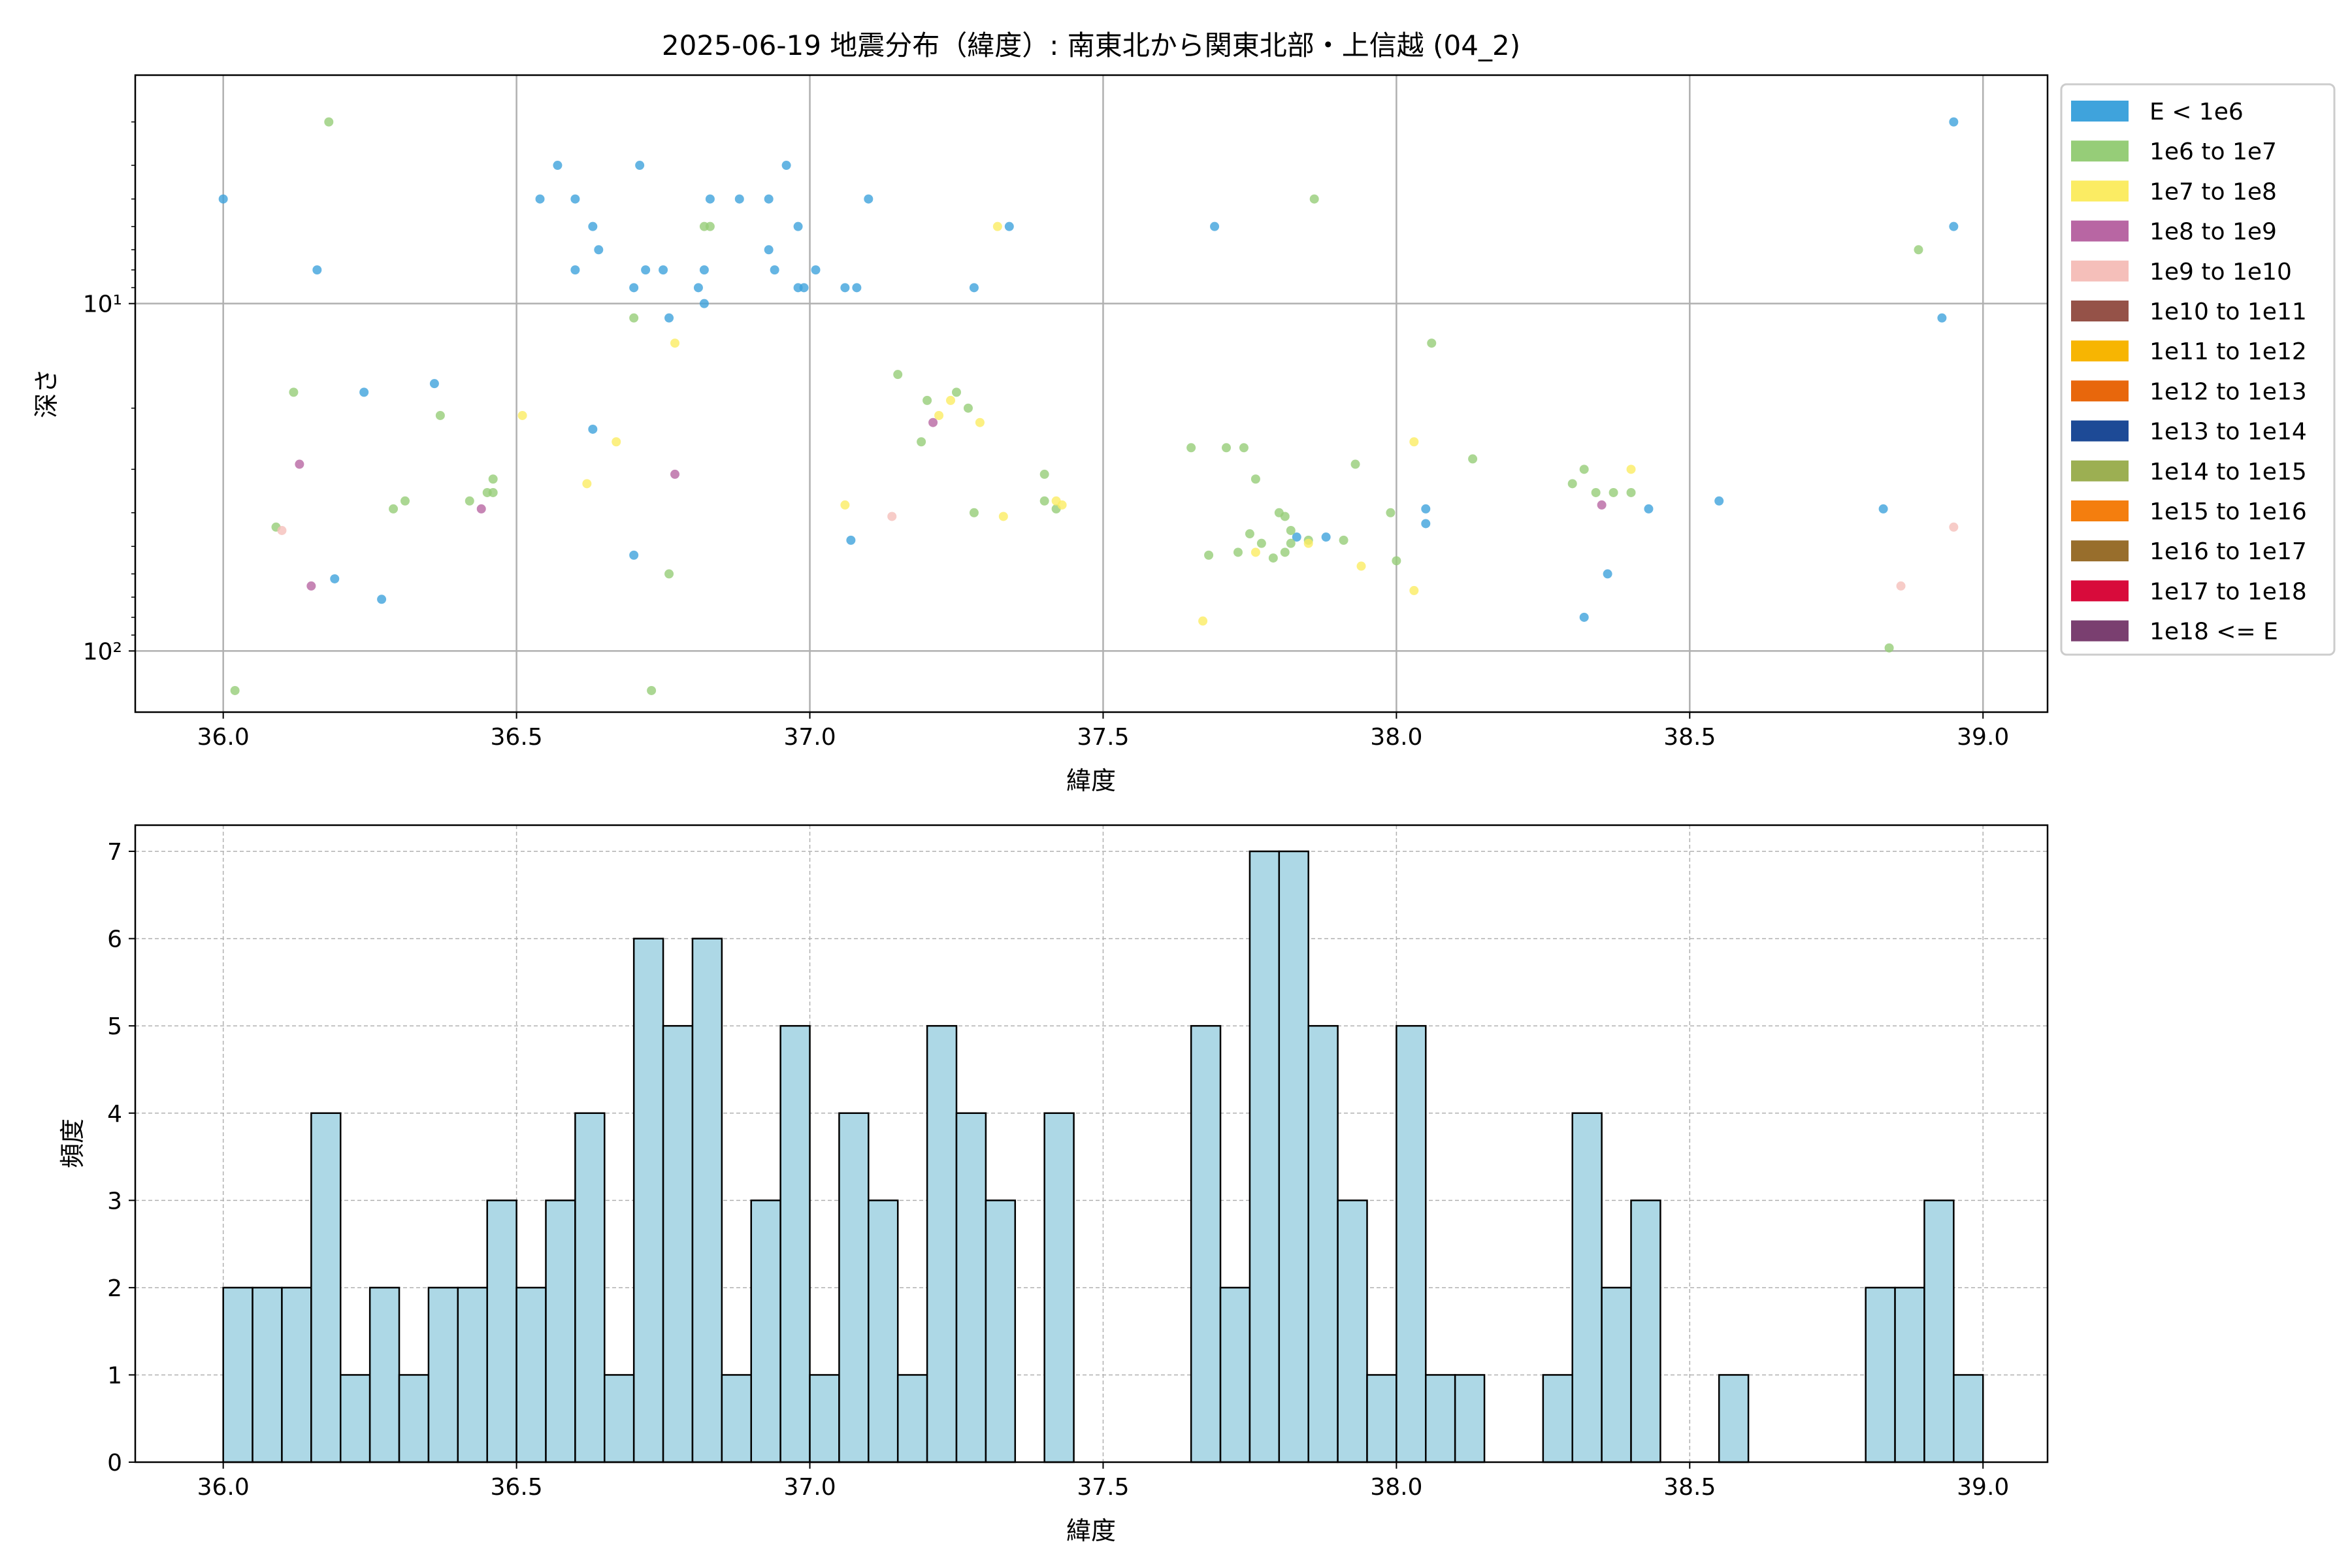  Describe the element at coordinates (102, 651) in the screenshot. I see `scatter-y-tick-label: 10²` at that location.